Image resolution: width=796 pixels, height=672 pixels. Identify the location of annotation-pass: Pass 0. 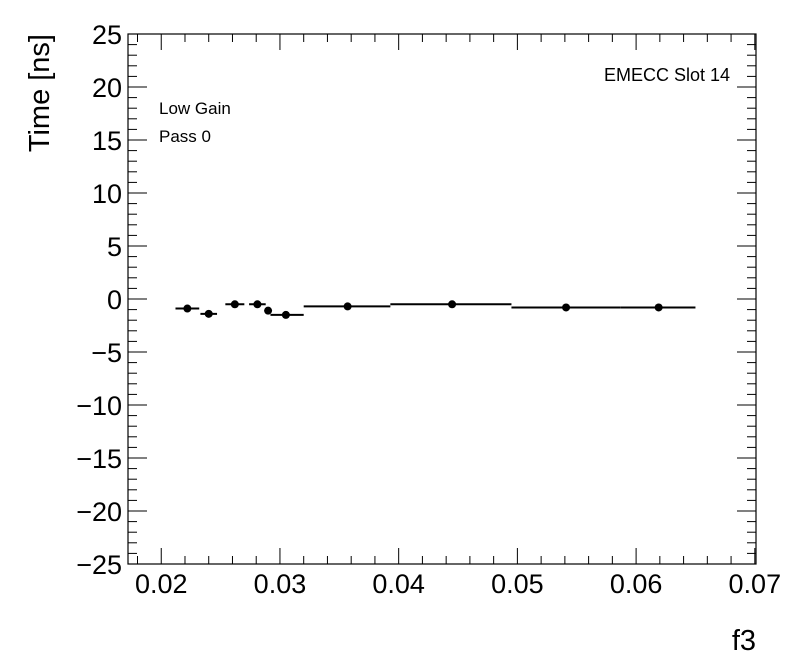
(185, 136).